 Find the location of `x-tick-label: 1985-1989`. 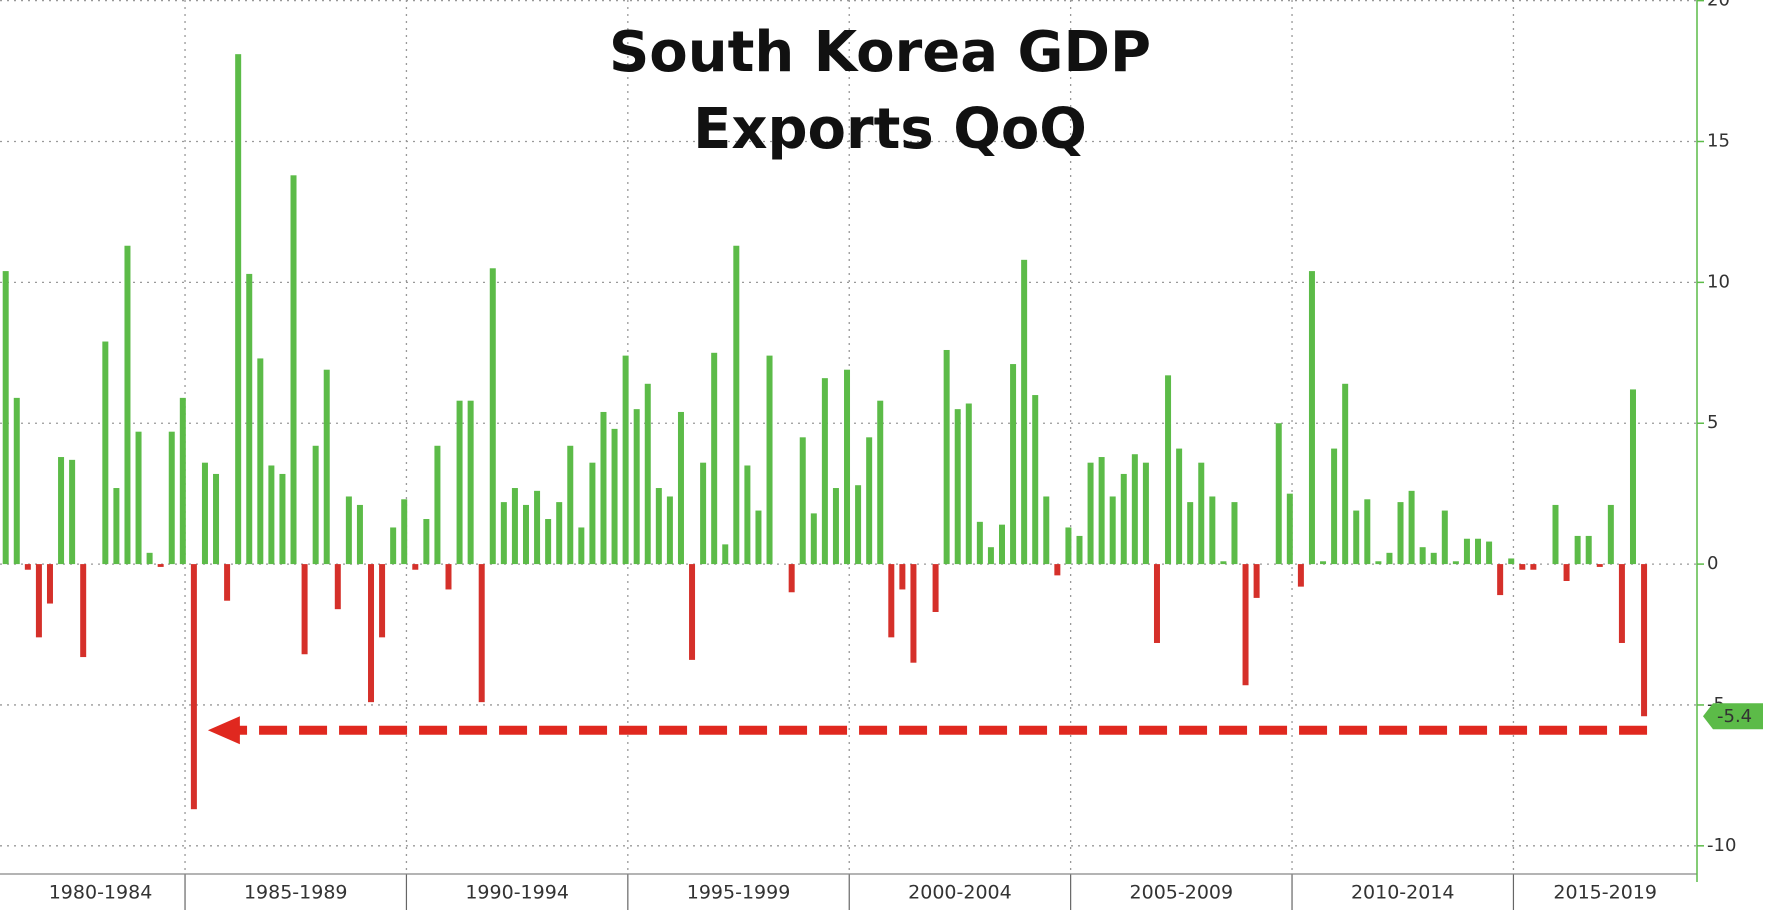

x-tick-label: 1985-1989 is located at coordinates (296, 893).